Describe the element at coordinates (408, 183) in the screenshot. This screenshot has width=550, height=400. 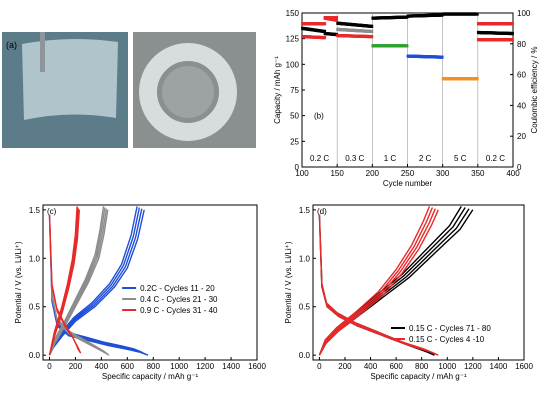
I see `x-axis-label: Cycle number` at that location.